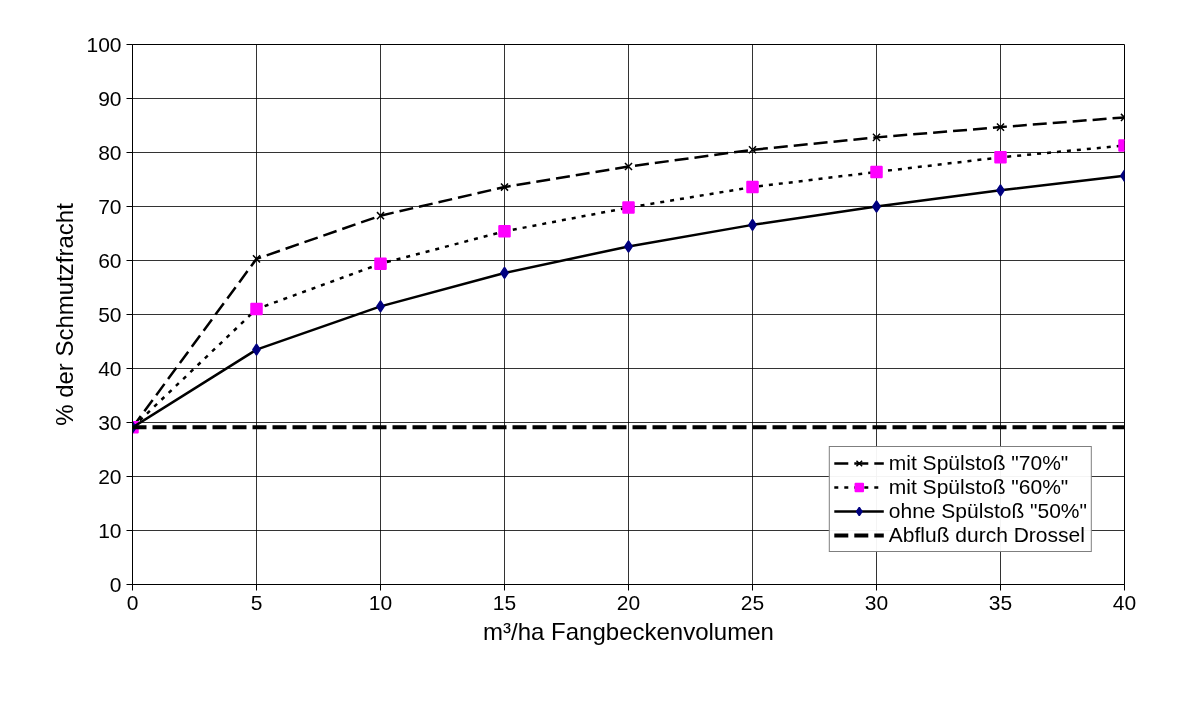 The image size is (1200, 717). I want to click on x-tick-label: 35, so click(1000, 602).